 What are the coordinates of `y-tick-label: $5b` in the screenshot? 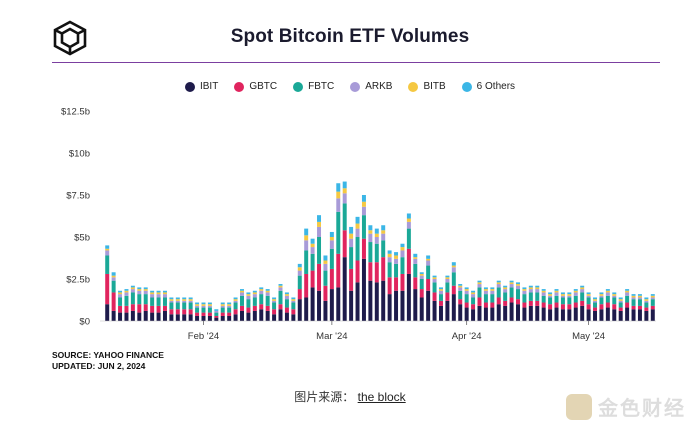 It's located at (82, 238).